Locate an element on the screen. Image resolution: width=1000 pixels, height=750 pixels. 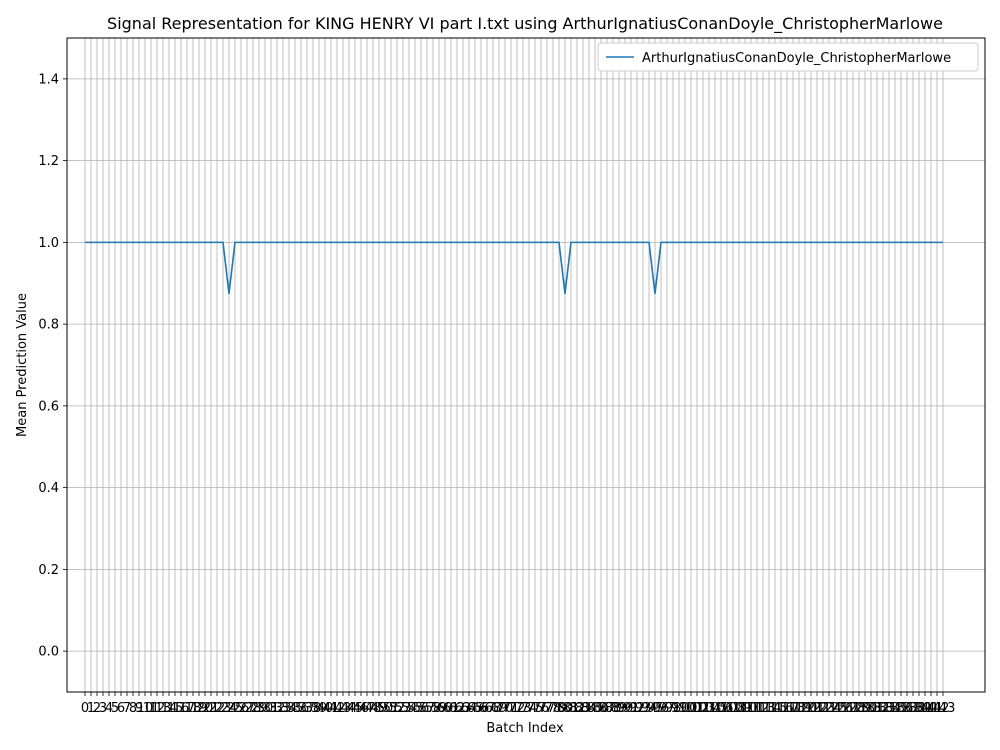
x-tick-label: 38 is located at coordinates (313, 708).